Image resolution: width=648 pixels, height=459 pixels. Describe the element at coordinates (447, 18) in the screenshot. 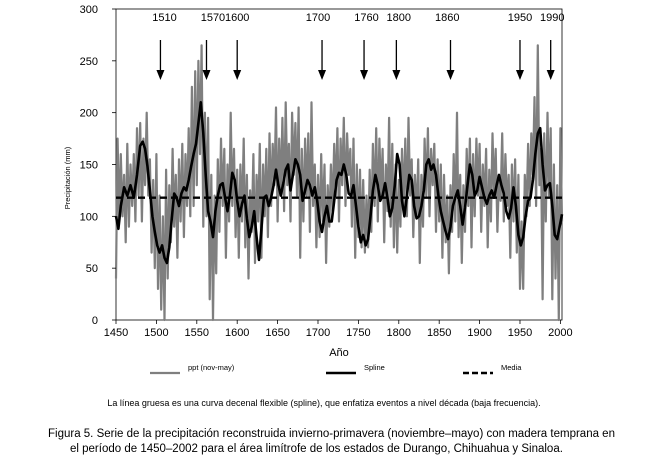

I see `event-year-label: 1860` at that location.